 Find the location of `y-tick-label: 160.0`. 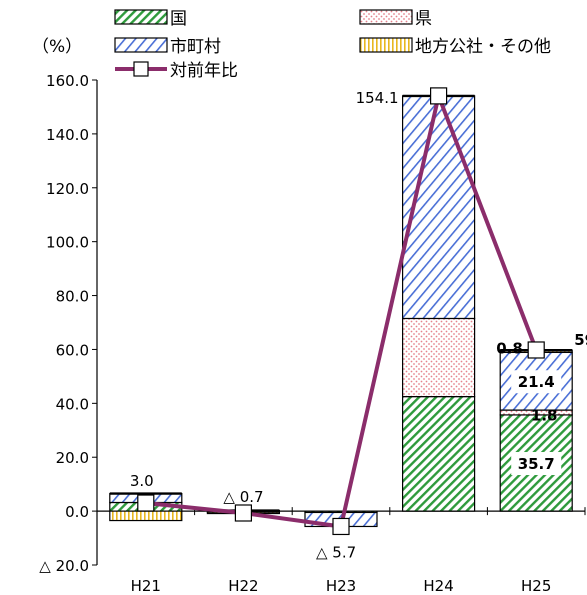

y-tick-label: 160.0 is located at coordinates (67, 81).